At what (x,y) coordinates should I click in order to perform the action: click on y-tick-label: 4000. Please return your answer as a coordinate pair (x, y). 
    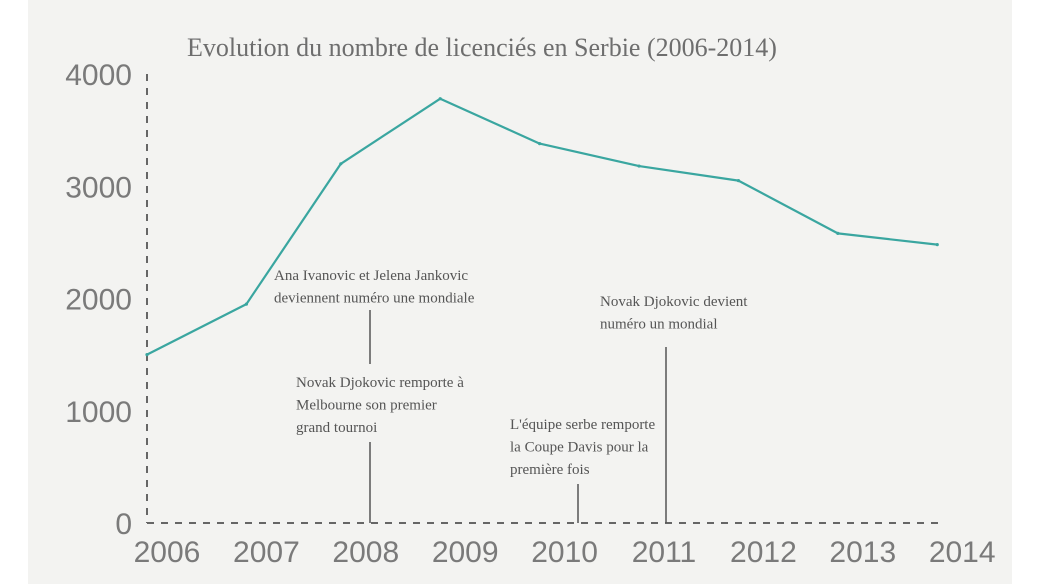
    Looking at the image, I should click on (98, 75).